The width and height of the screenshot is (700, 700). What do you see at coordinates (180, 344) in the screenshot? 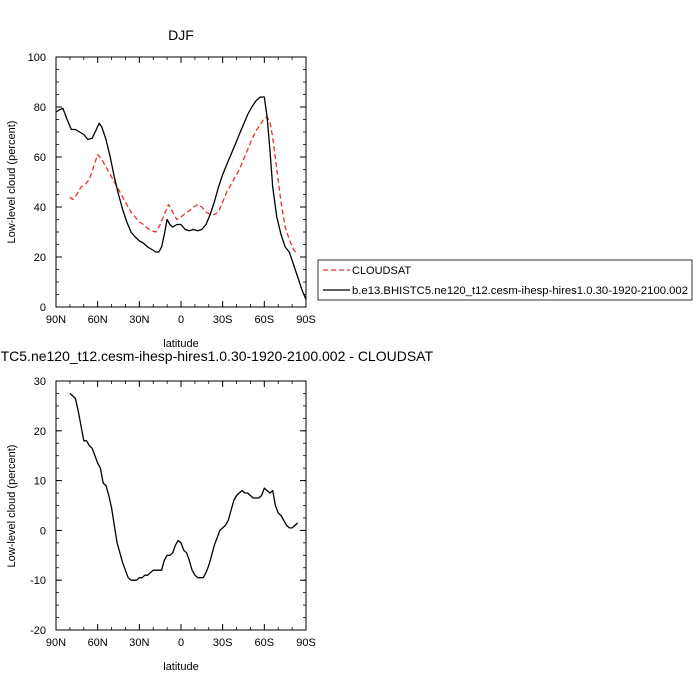
I see `top-xlabel: latitude` at bounding box center [180, 344].